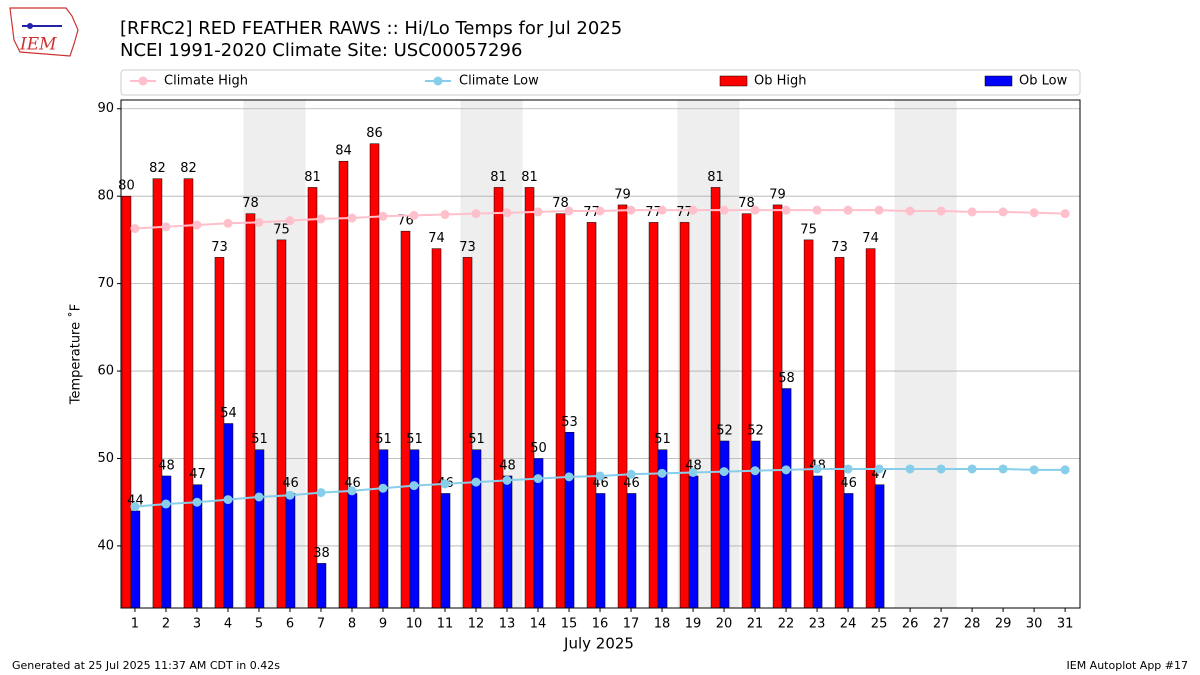 This screenshot has width=1200, height=675. I want to click on x-tick-label: 1, so click(135, 624).